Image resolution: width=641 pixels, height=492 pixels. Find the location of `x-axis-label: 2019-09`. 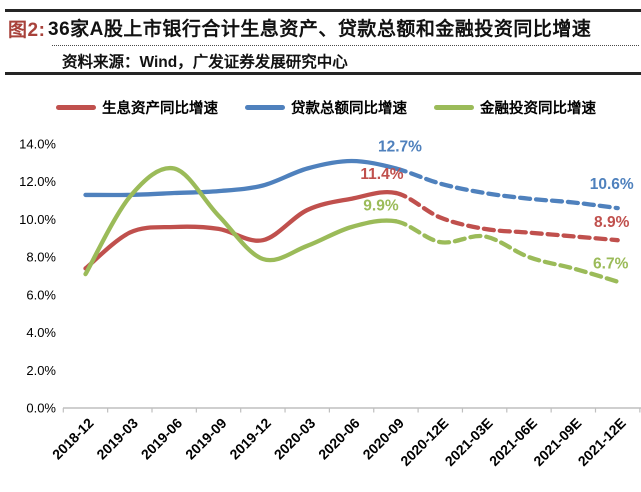

x-axis-label: 2019-09 is located at coordinates (206, 439).